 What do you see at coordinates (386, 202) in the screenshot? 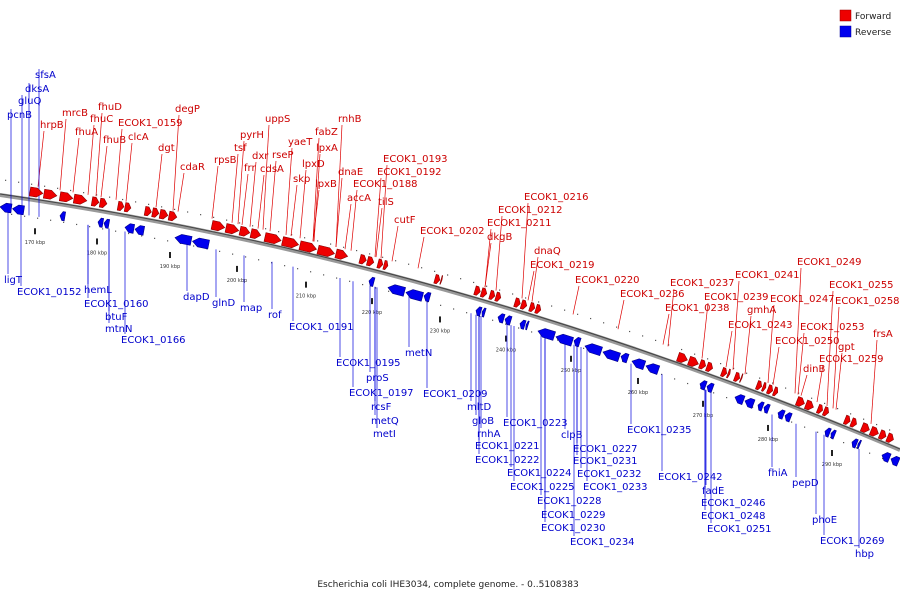
I see `forward-gene-label: tilS` at bounding box center [386, 202].